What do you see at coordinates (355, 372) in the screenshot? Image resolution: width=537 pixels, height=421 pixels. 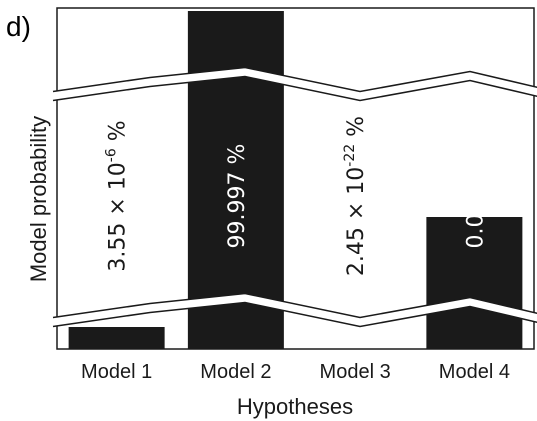 I see `x-tick-label: Model 3` at bounding box center [355, 372].